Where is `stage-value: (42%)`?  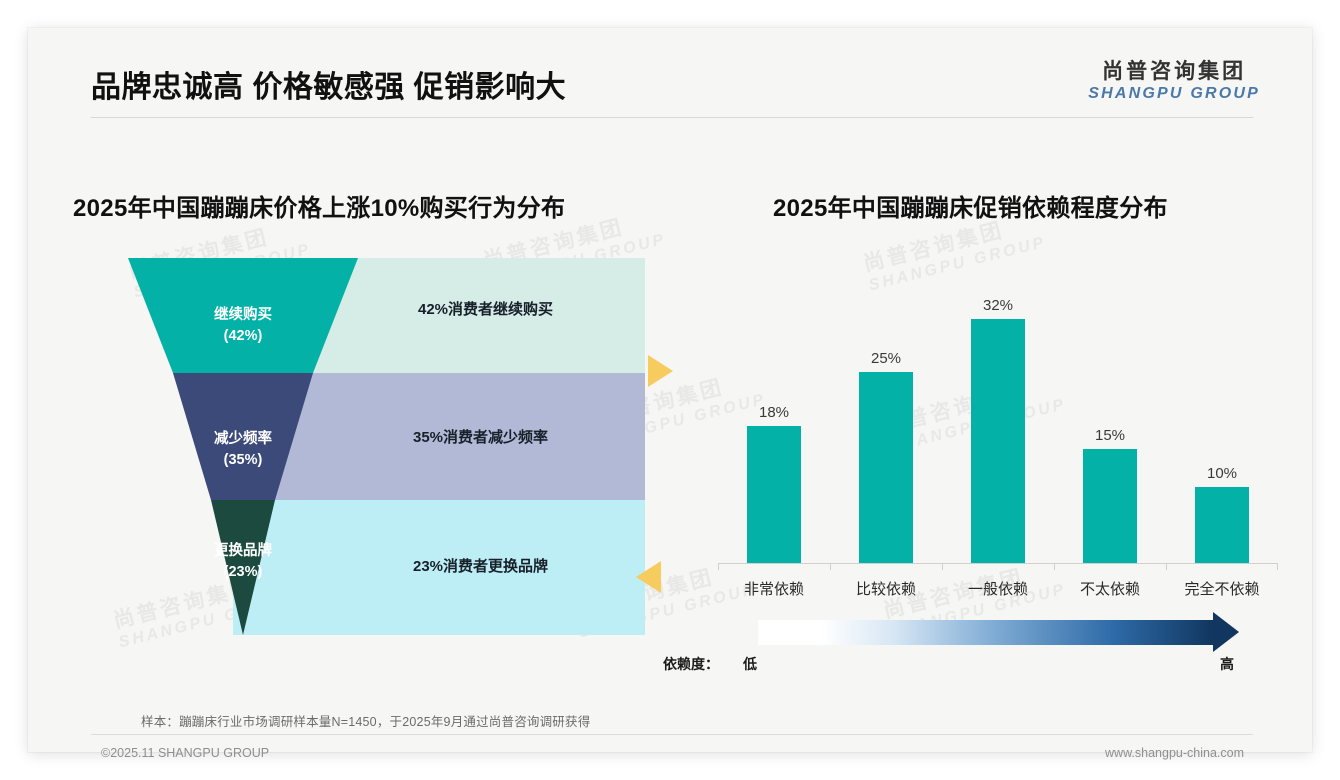 stage-value: (42%) is located at coordinates (243, 336).